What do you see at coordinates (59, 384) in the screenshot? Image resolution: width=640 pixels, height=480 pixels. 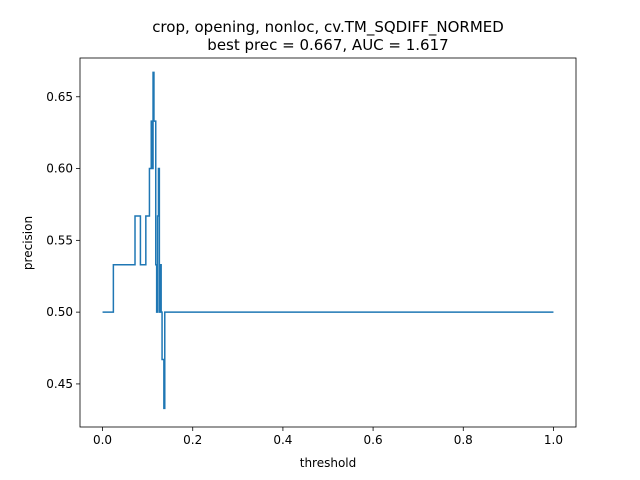 I see `y-tick-label: 0.45` at bounding box center [59, 384].